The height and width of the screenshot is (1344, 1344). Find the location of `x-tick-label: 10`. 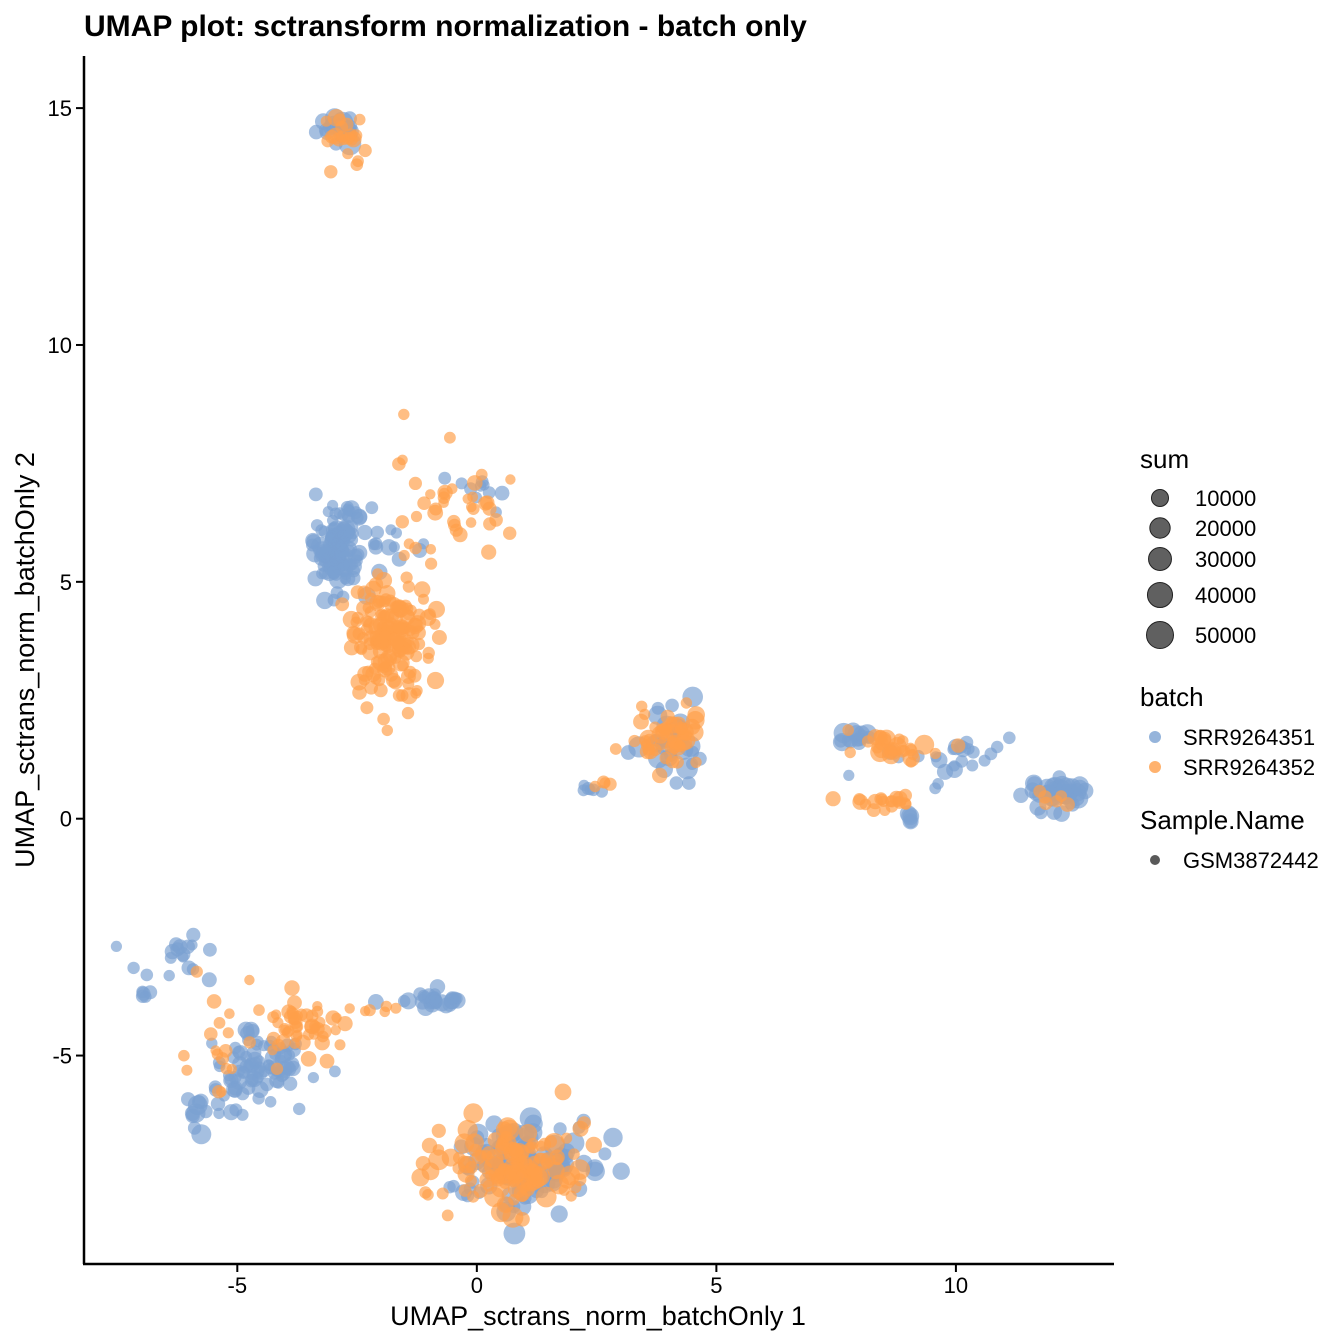

x-tick-label: 10 is located at coordinates (956, 1285).